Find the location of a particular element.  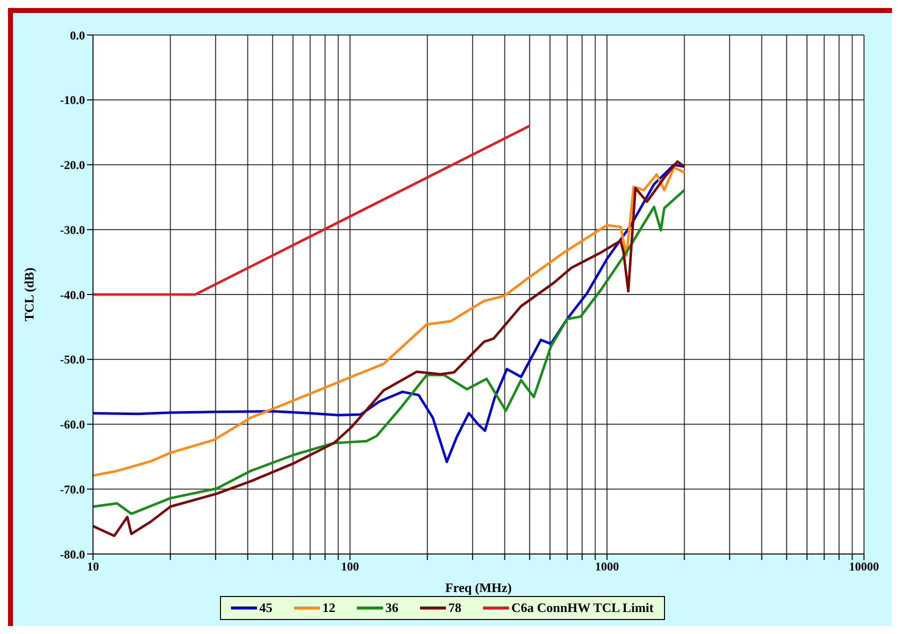

y-tick-label: -50.0 is located at coordinates (72, 359).